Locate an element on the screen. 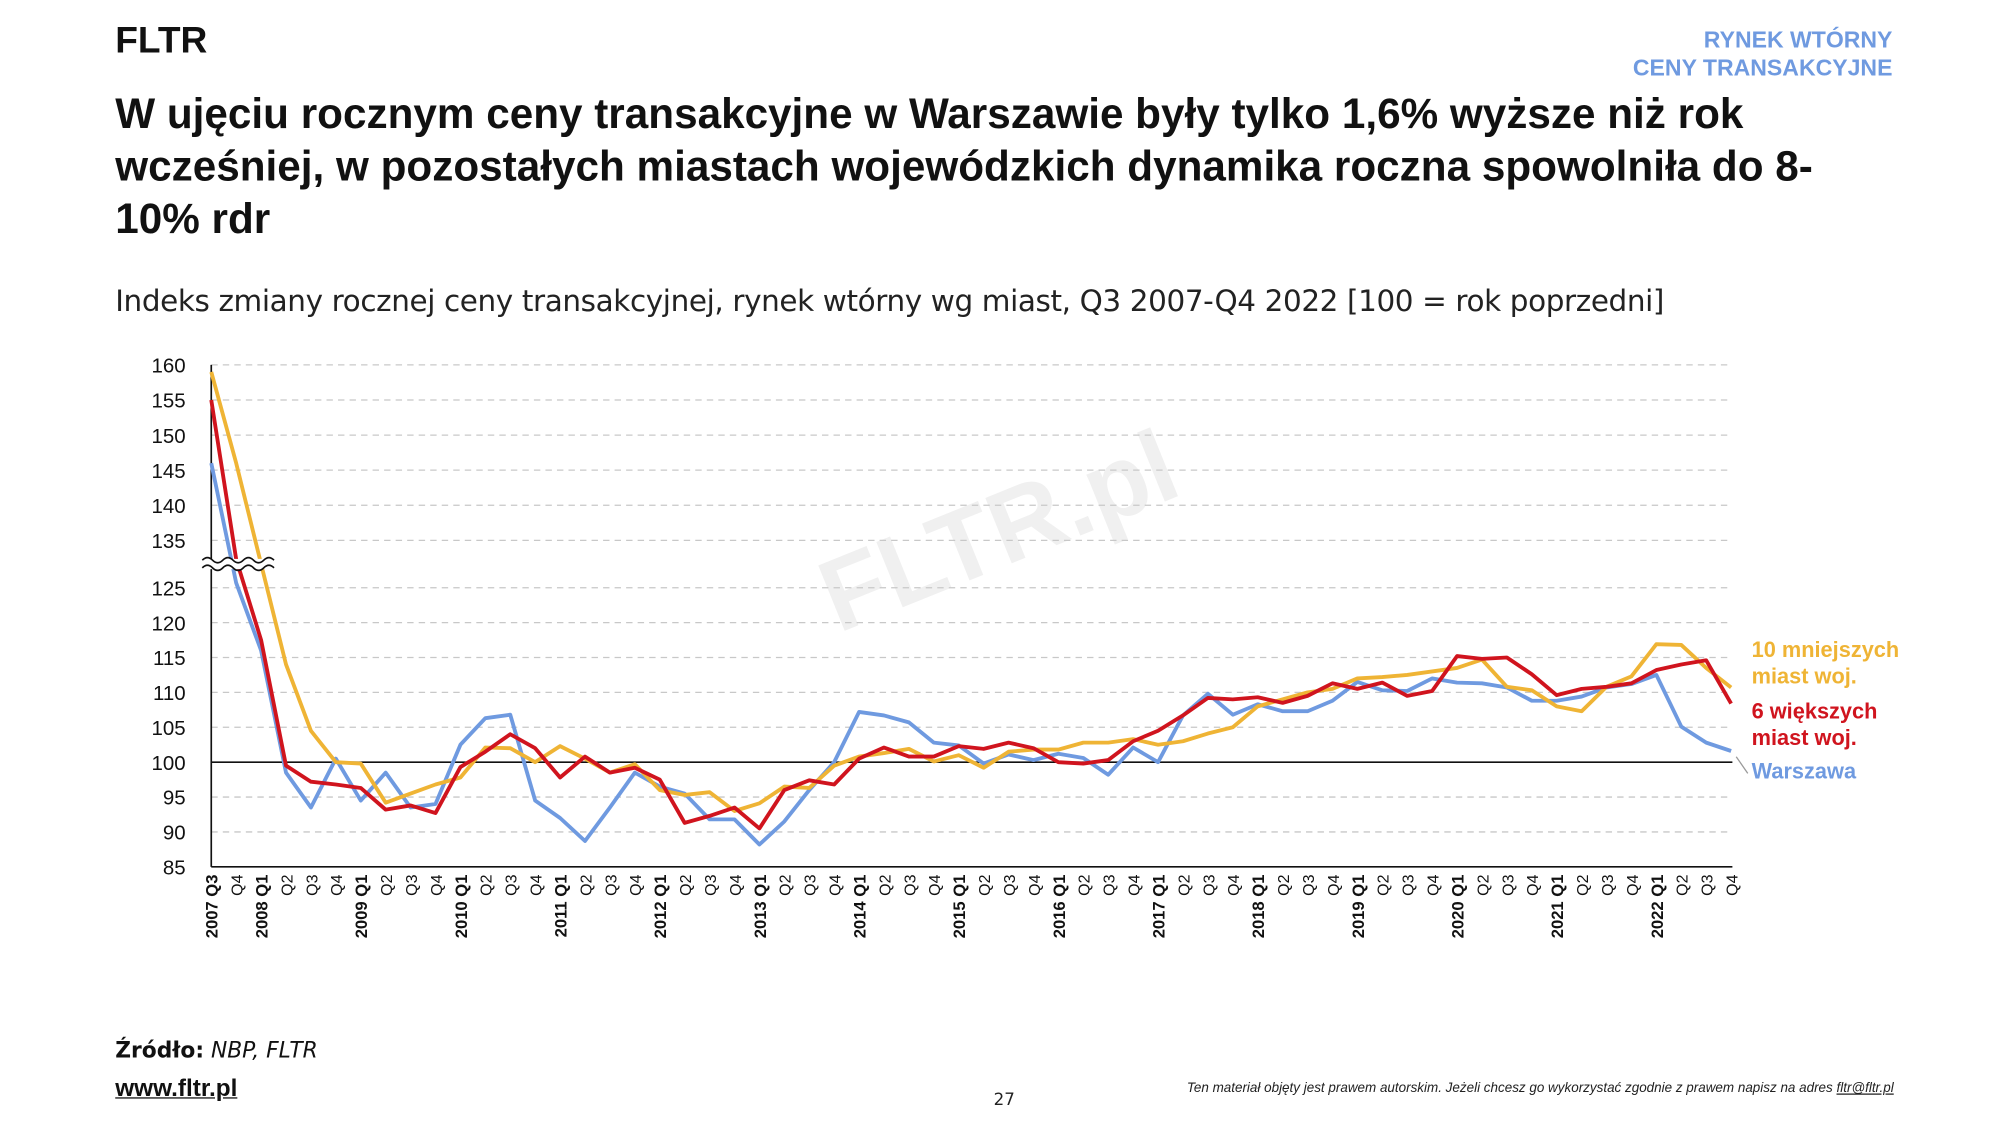  x-tick-label: 2022 Q1 is located at coordinates (1657, 907).